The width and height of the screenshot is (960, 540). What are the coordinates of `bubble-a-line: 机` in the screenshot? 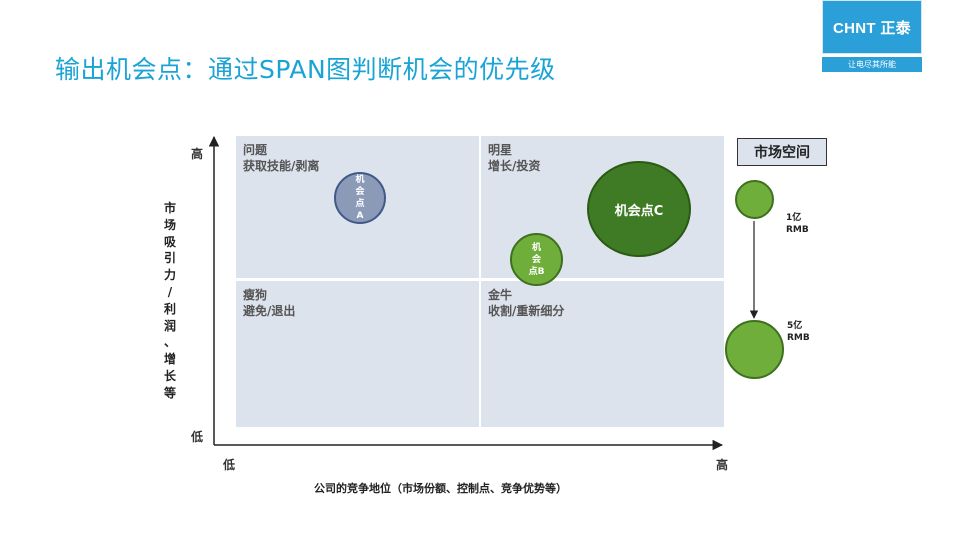 It's located at (360, 180).